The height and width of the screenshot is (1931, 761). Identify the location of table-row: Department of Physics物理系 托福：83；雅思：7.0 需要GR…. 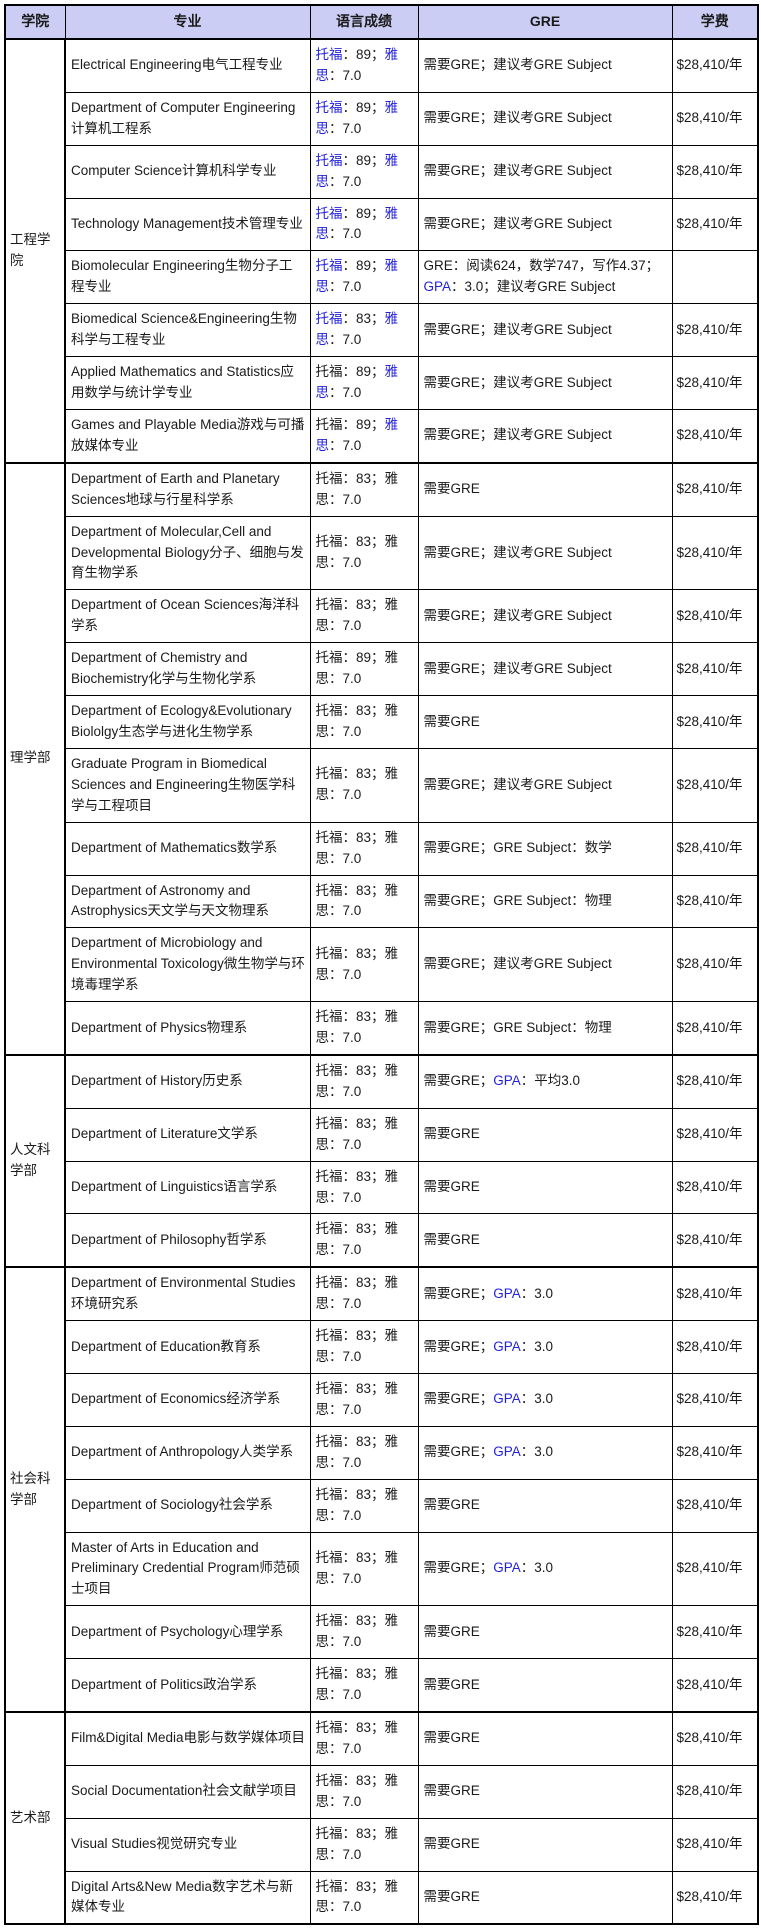
(382, 1028).